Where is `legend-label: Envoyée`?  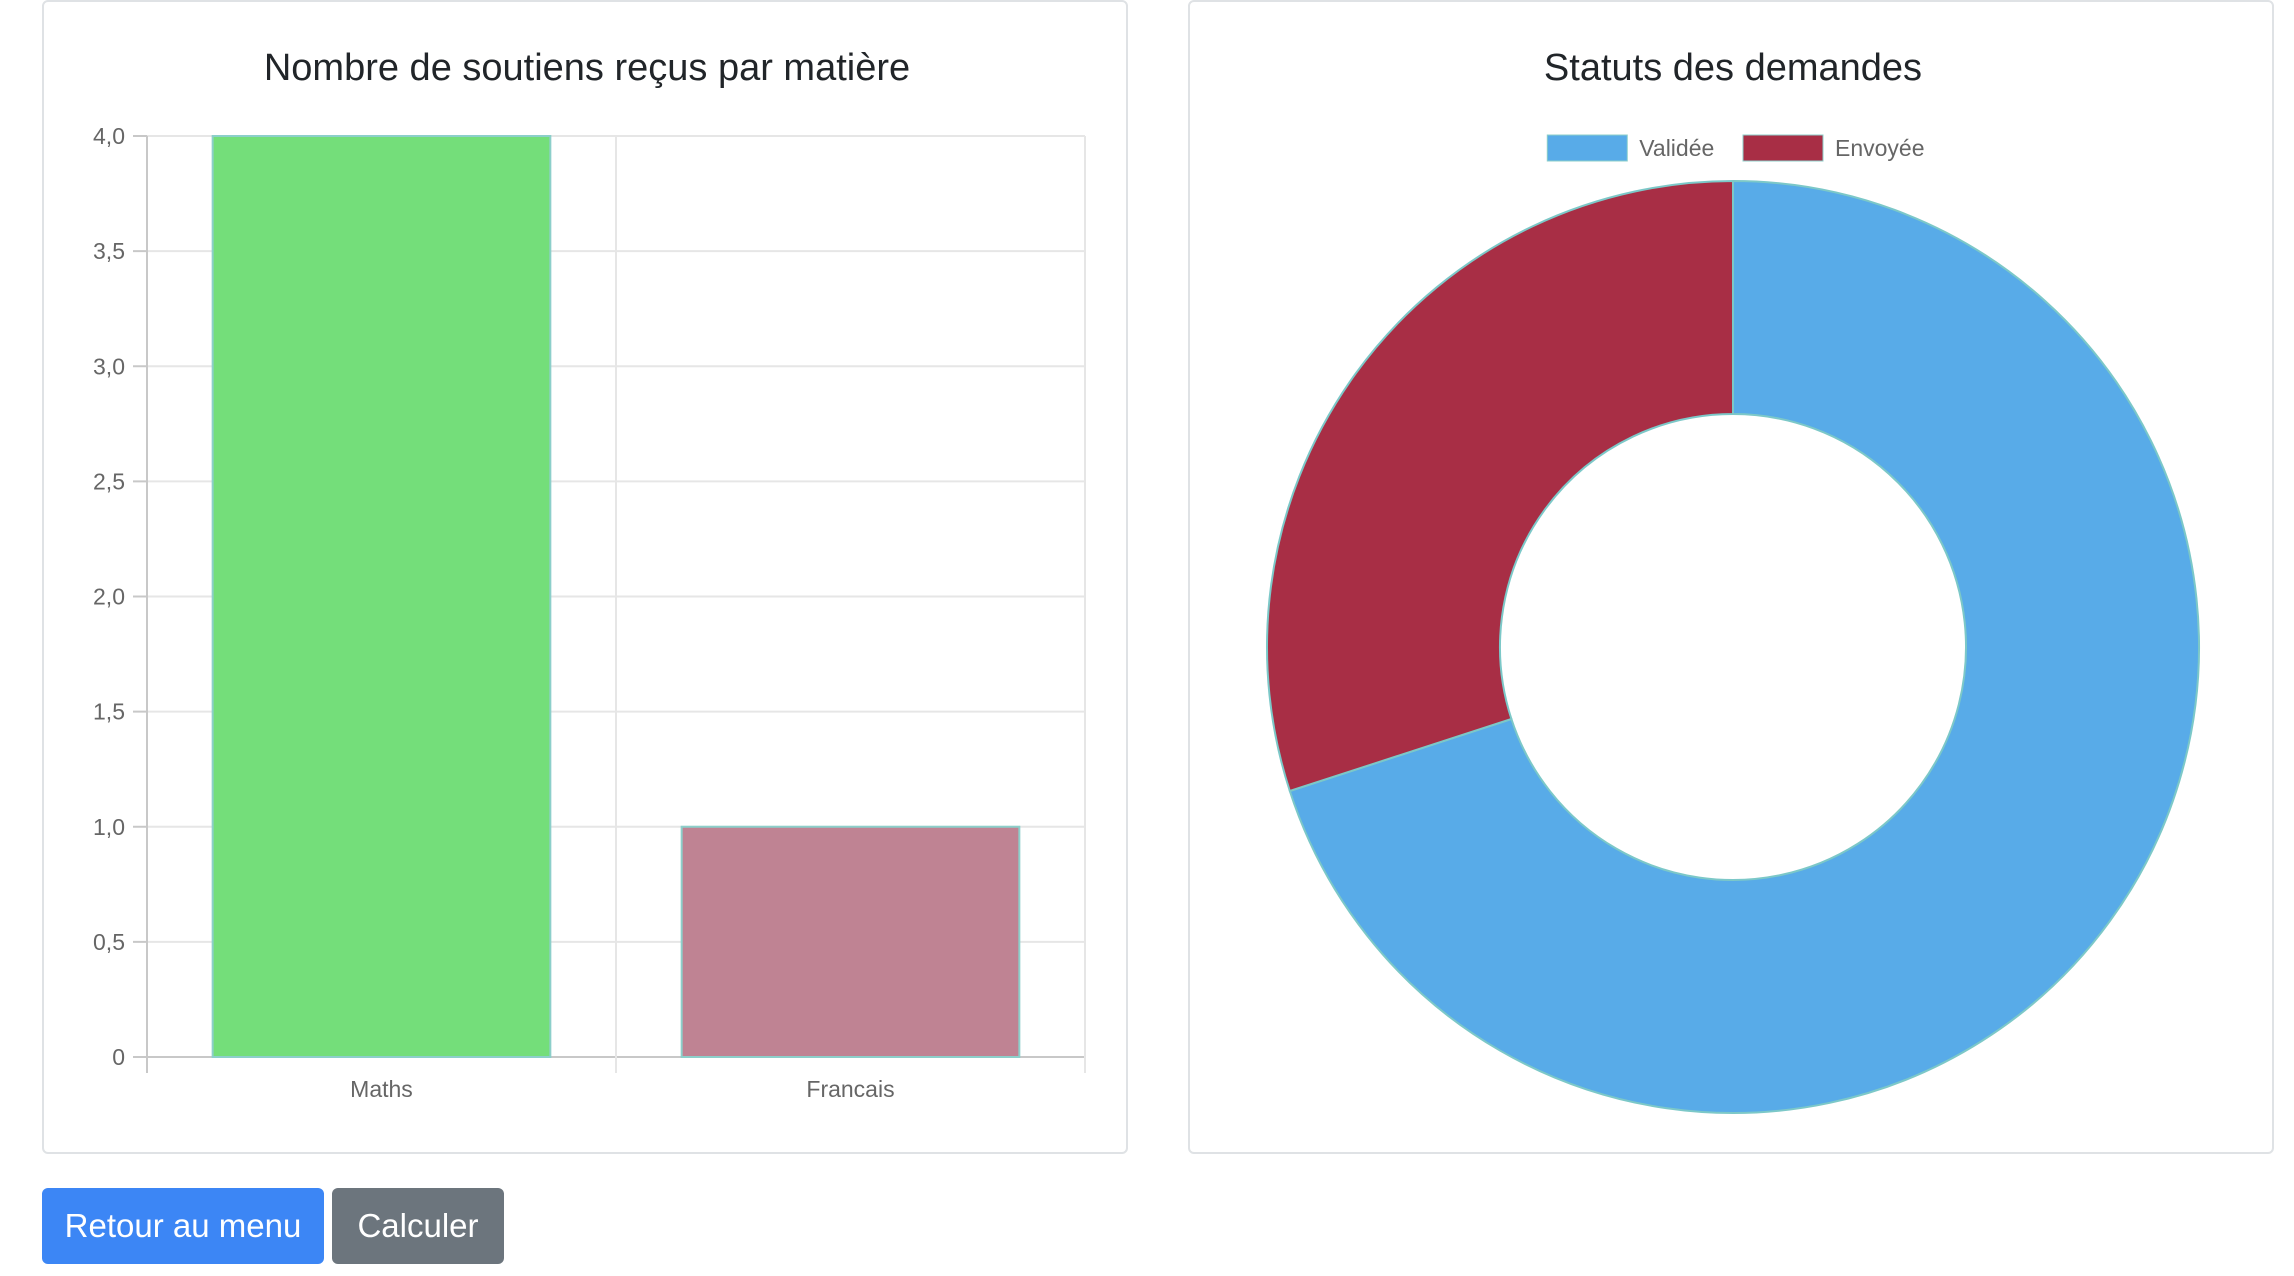 legend-label: Envoyée is located at coordinates (1880, 148).